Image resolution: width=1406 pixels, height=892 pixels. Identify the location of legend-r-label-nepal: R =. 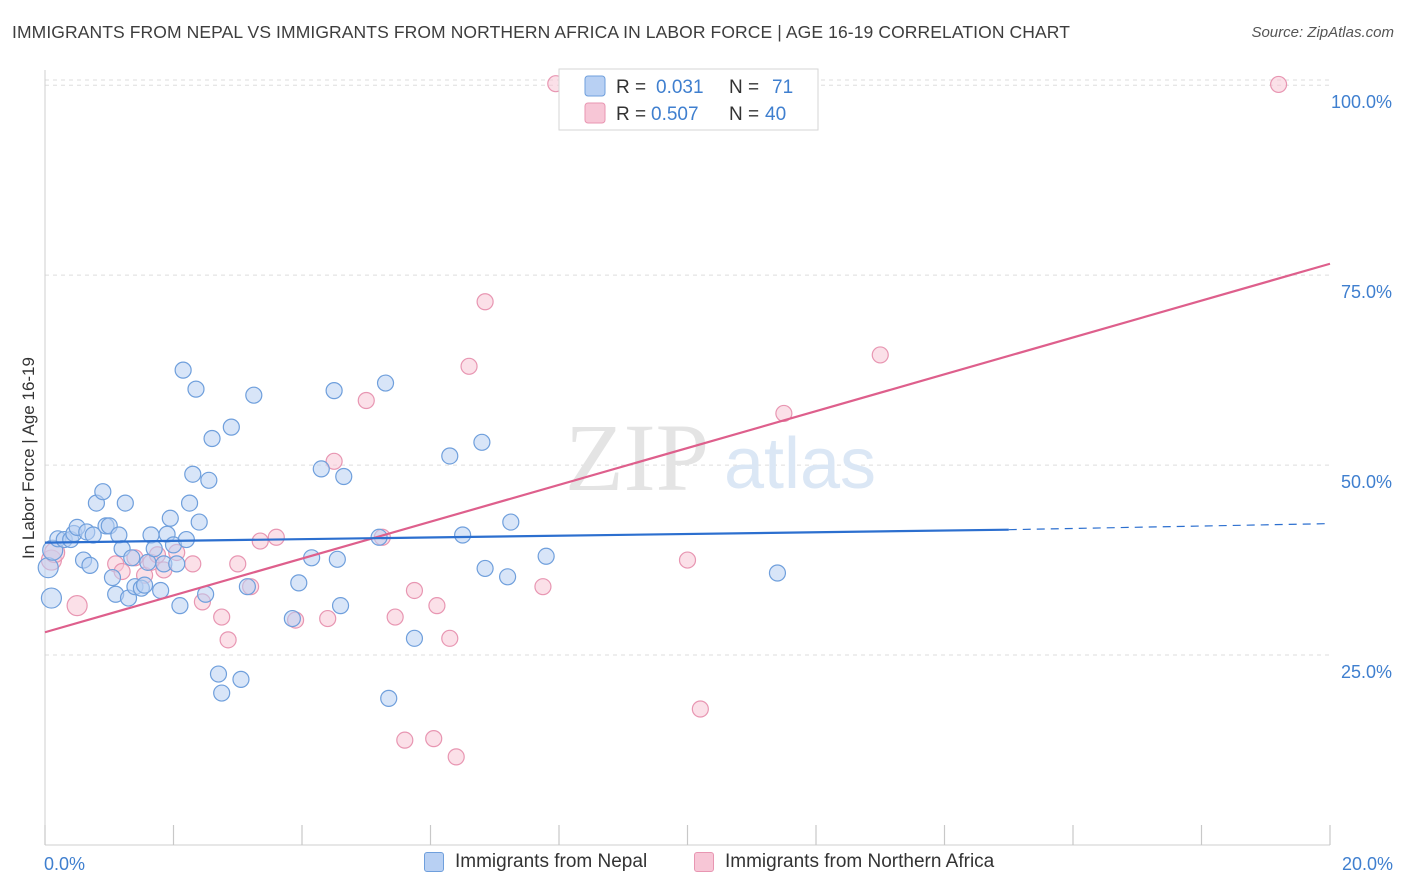
(631, 87).